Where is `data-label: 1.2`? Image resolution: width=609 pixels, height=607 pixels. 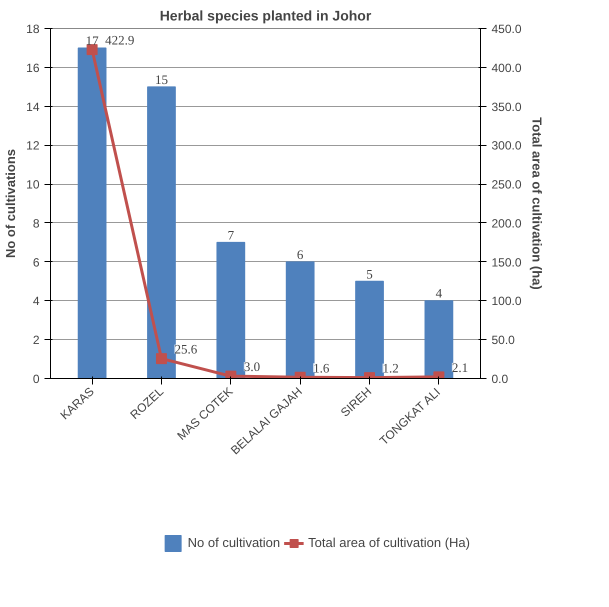
data-label: 1.2 is located at coordinates (390, 368).